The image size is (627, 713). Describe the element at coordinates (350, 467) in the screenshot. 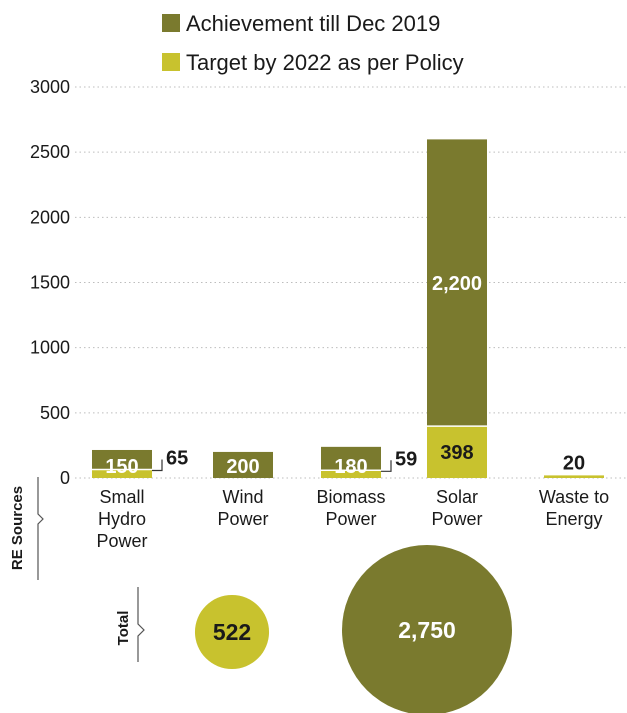

I see `bar-label-achievement: 180` at that location.